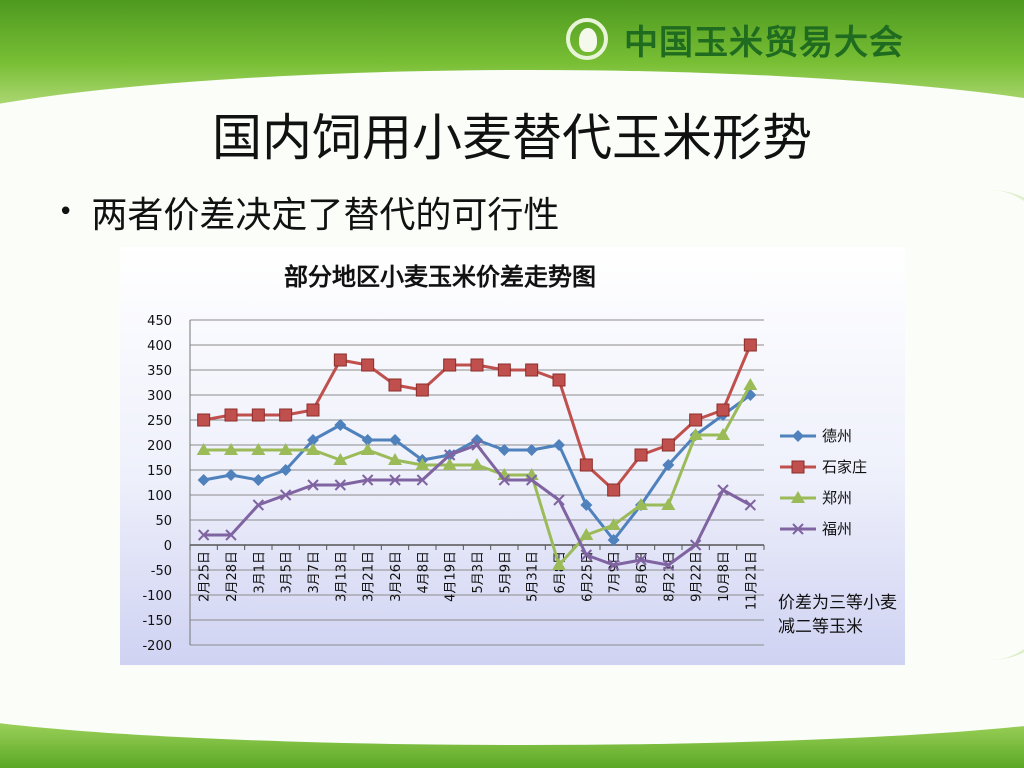  What do you see at coordinates (159, 471) in the screenshot?
I see `y-tick-label: 150` at bounding box center [159, 471].